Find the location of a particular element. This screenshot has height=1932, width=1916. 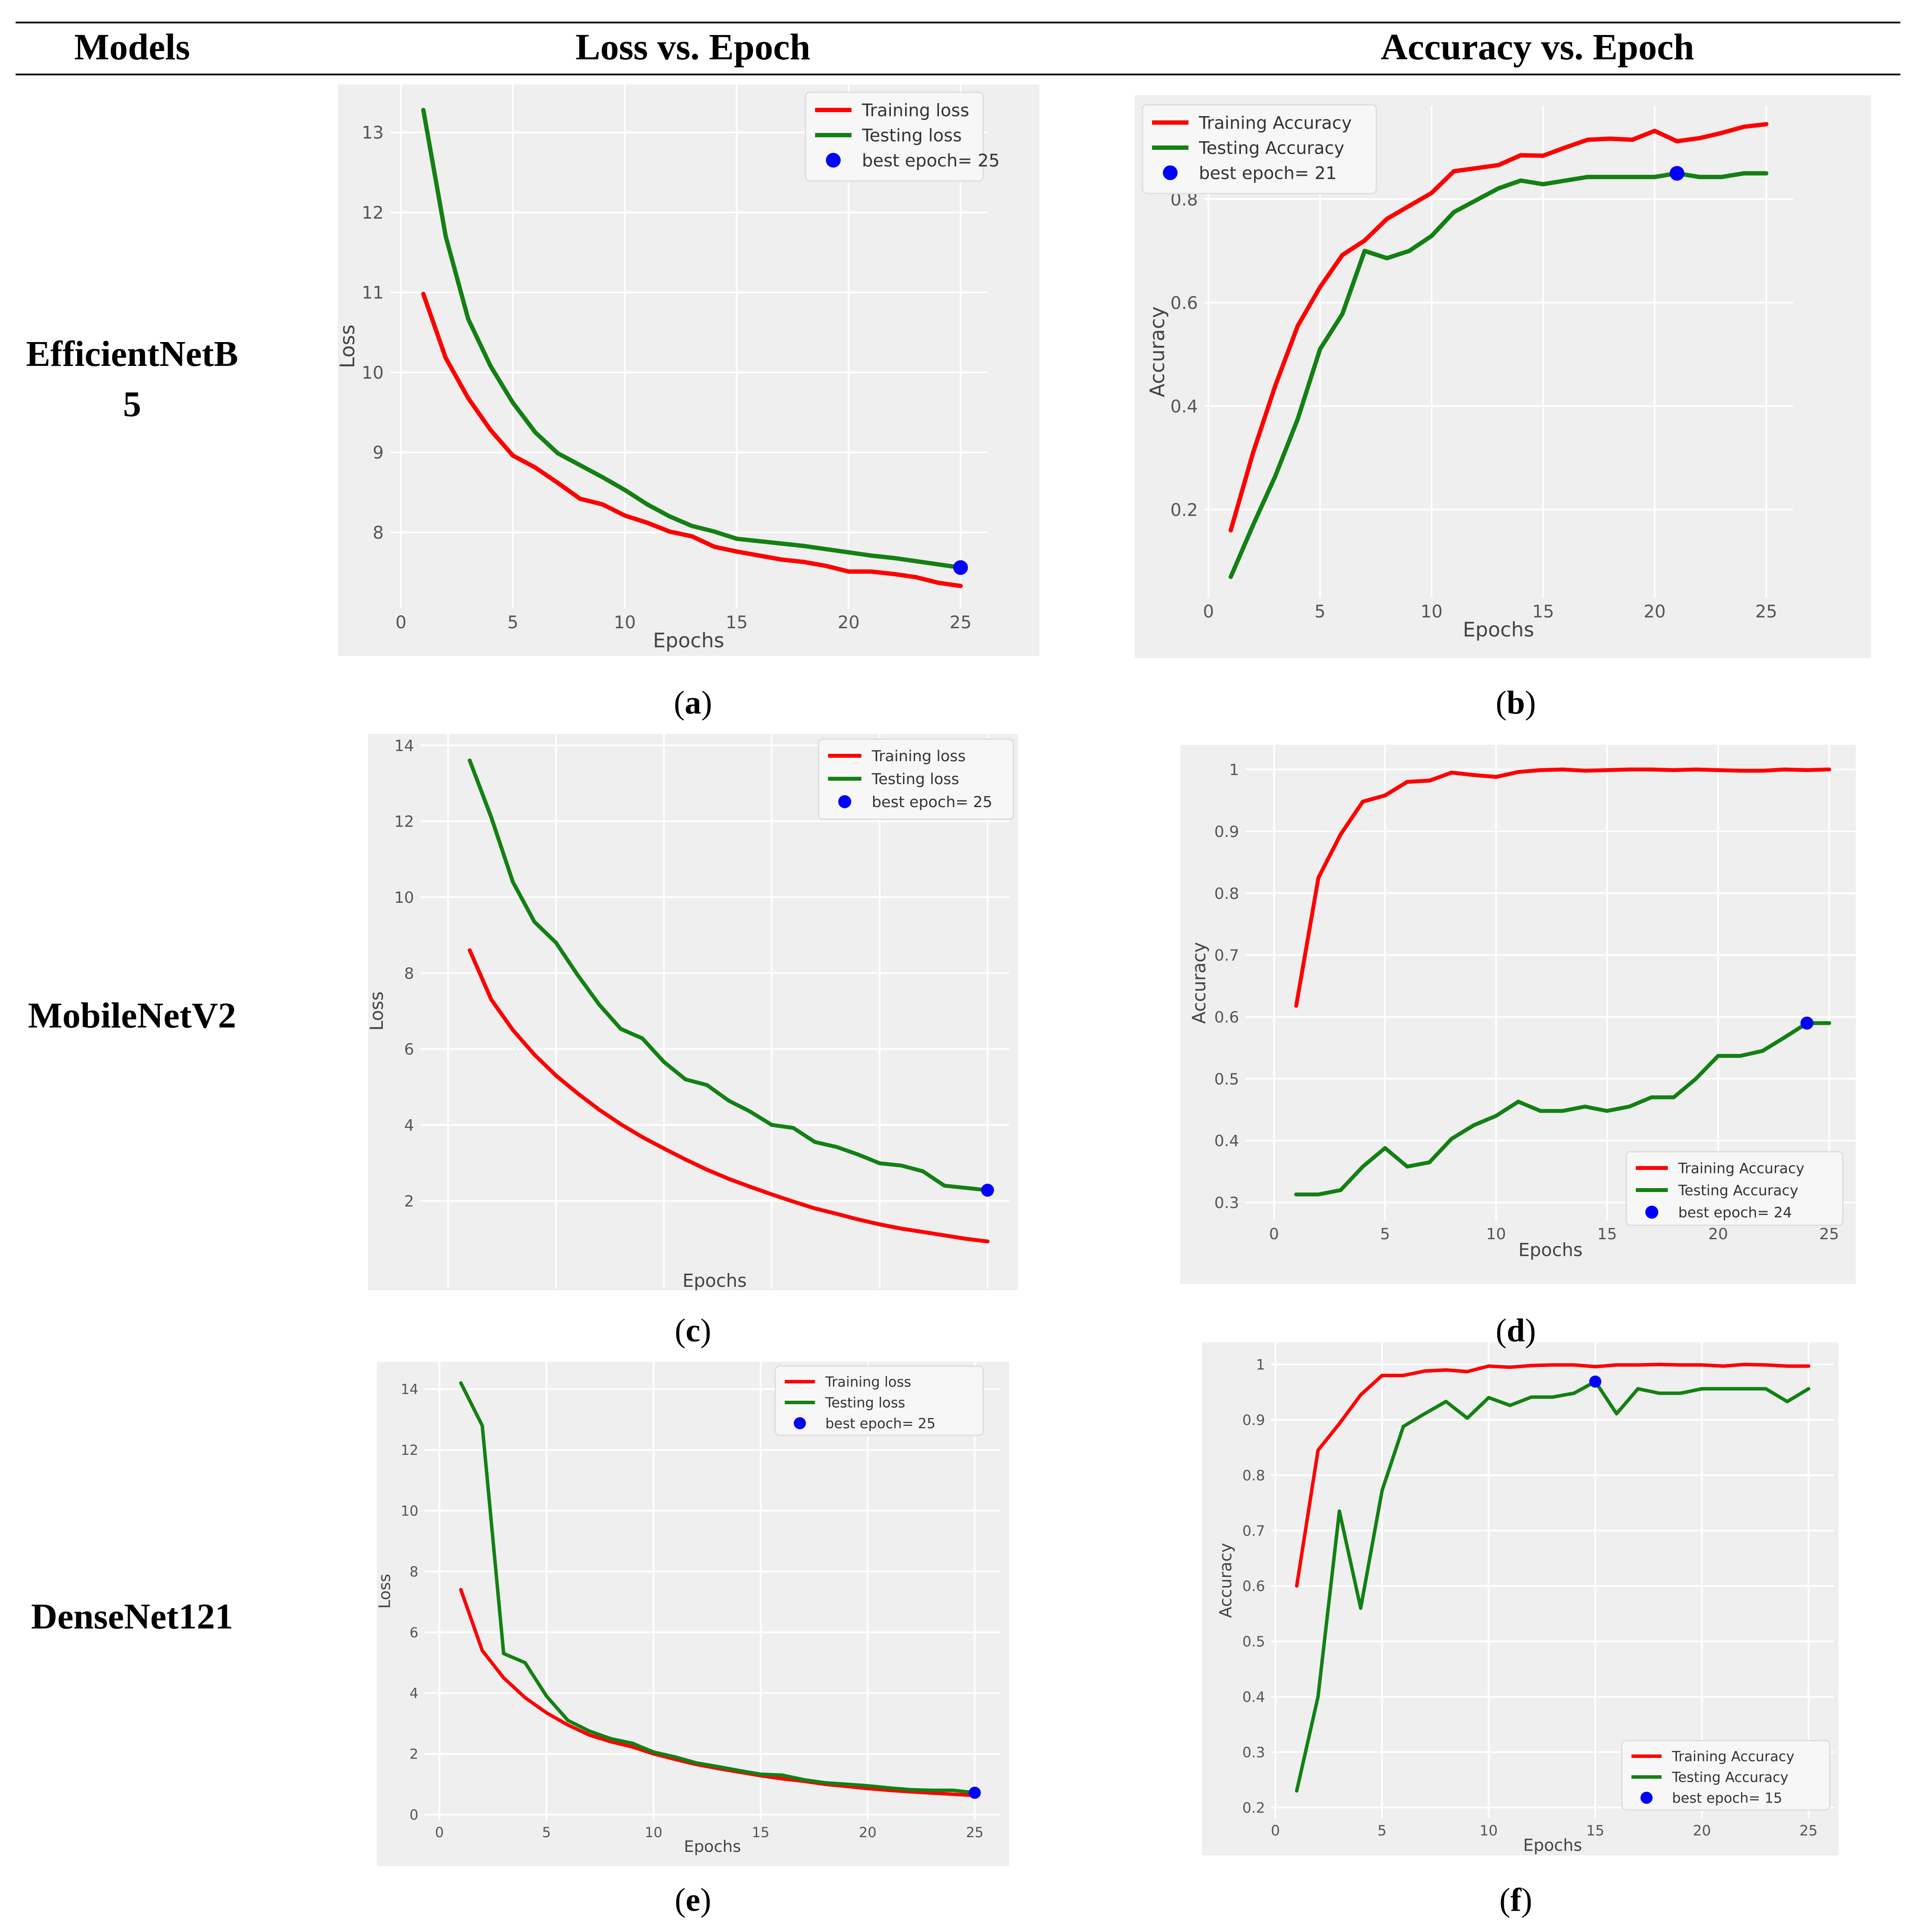

x-tick-label: 20 is located at coordinates (1655, 612).